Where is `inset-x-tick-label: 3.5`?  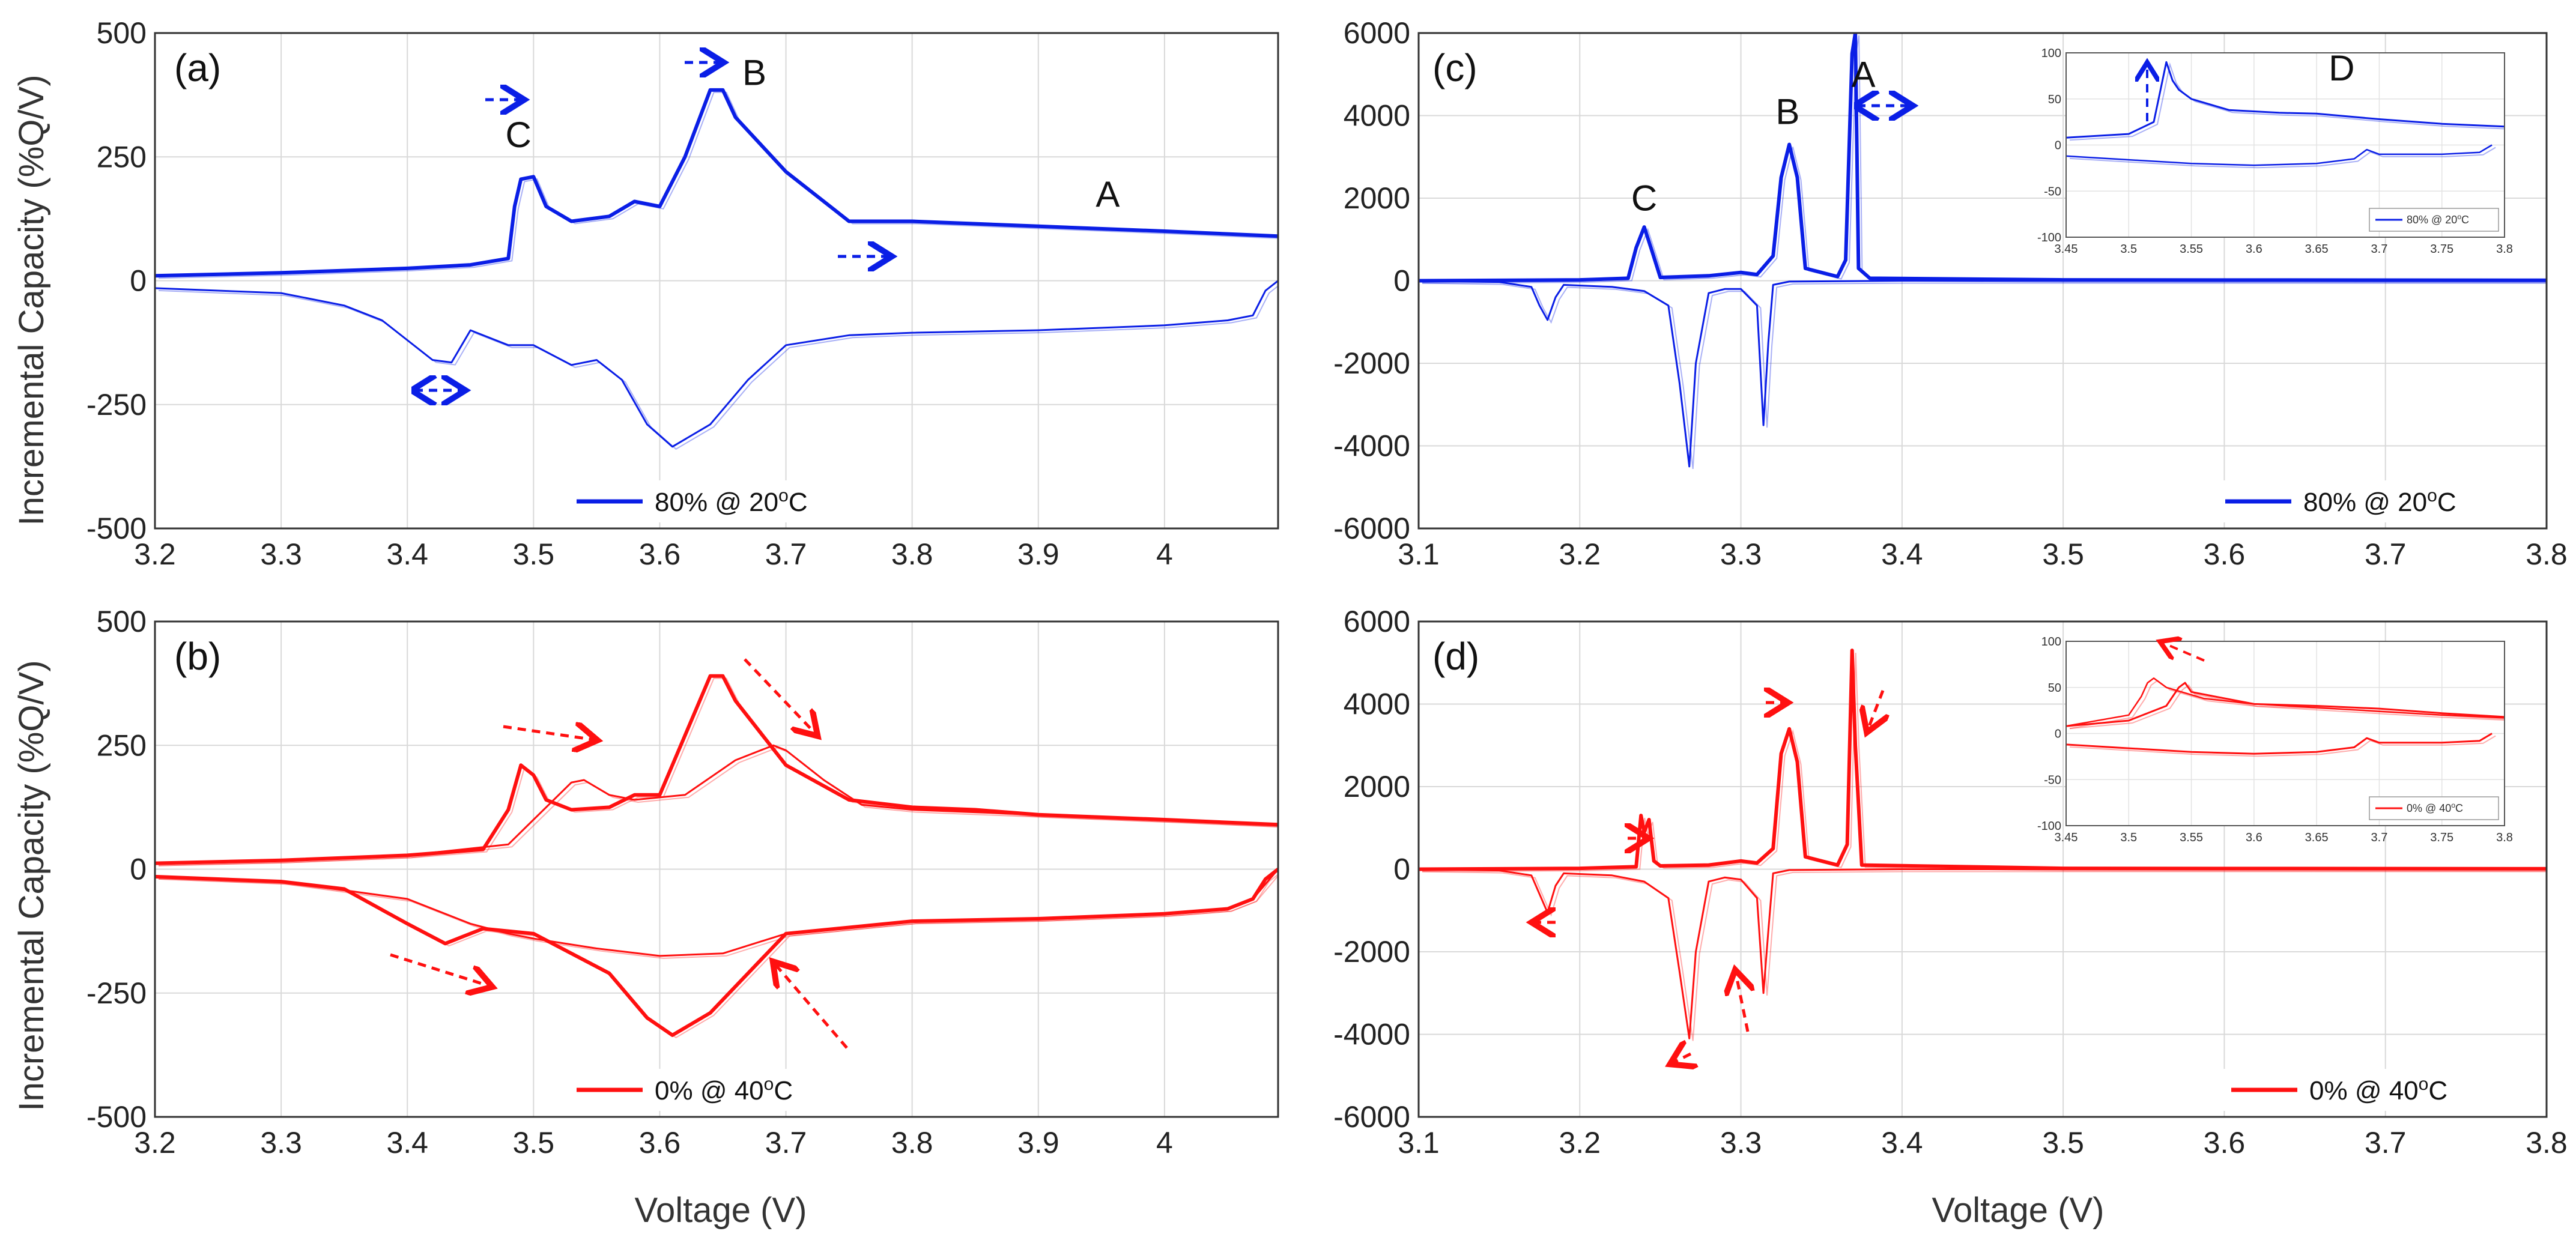
inset-x-tick-label: 3.5 is located at coordinates (2128, 249).